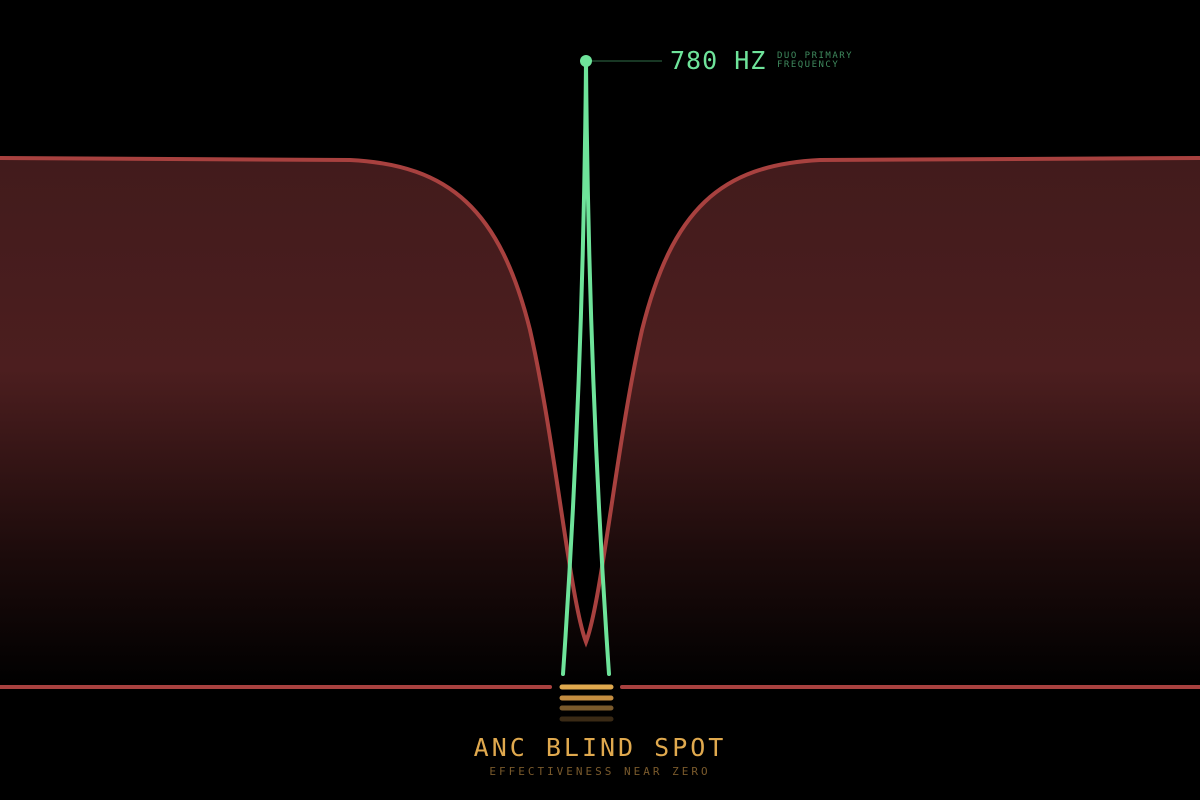 Image resolution: width=1200 pixels, height=800 pixels. What do you see at coordinates (718, 60) in the screenshot?
I see `frequency-value: 780 HZ` at bounding box center [718, 60].